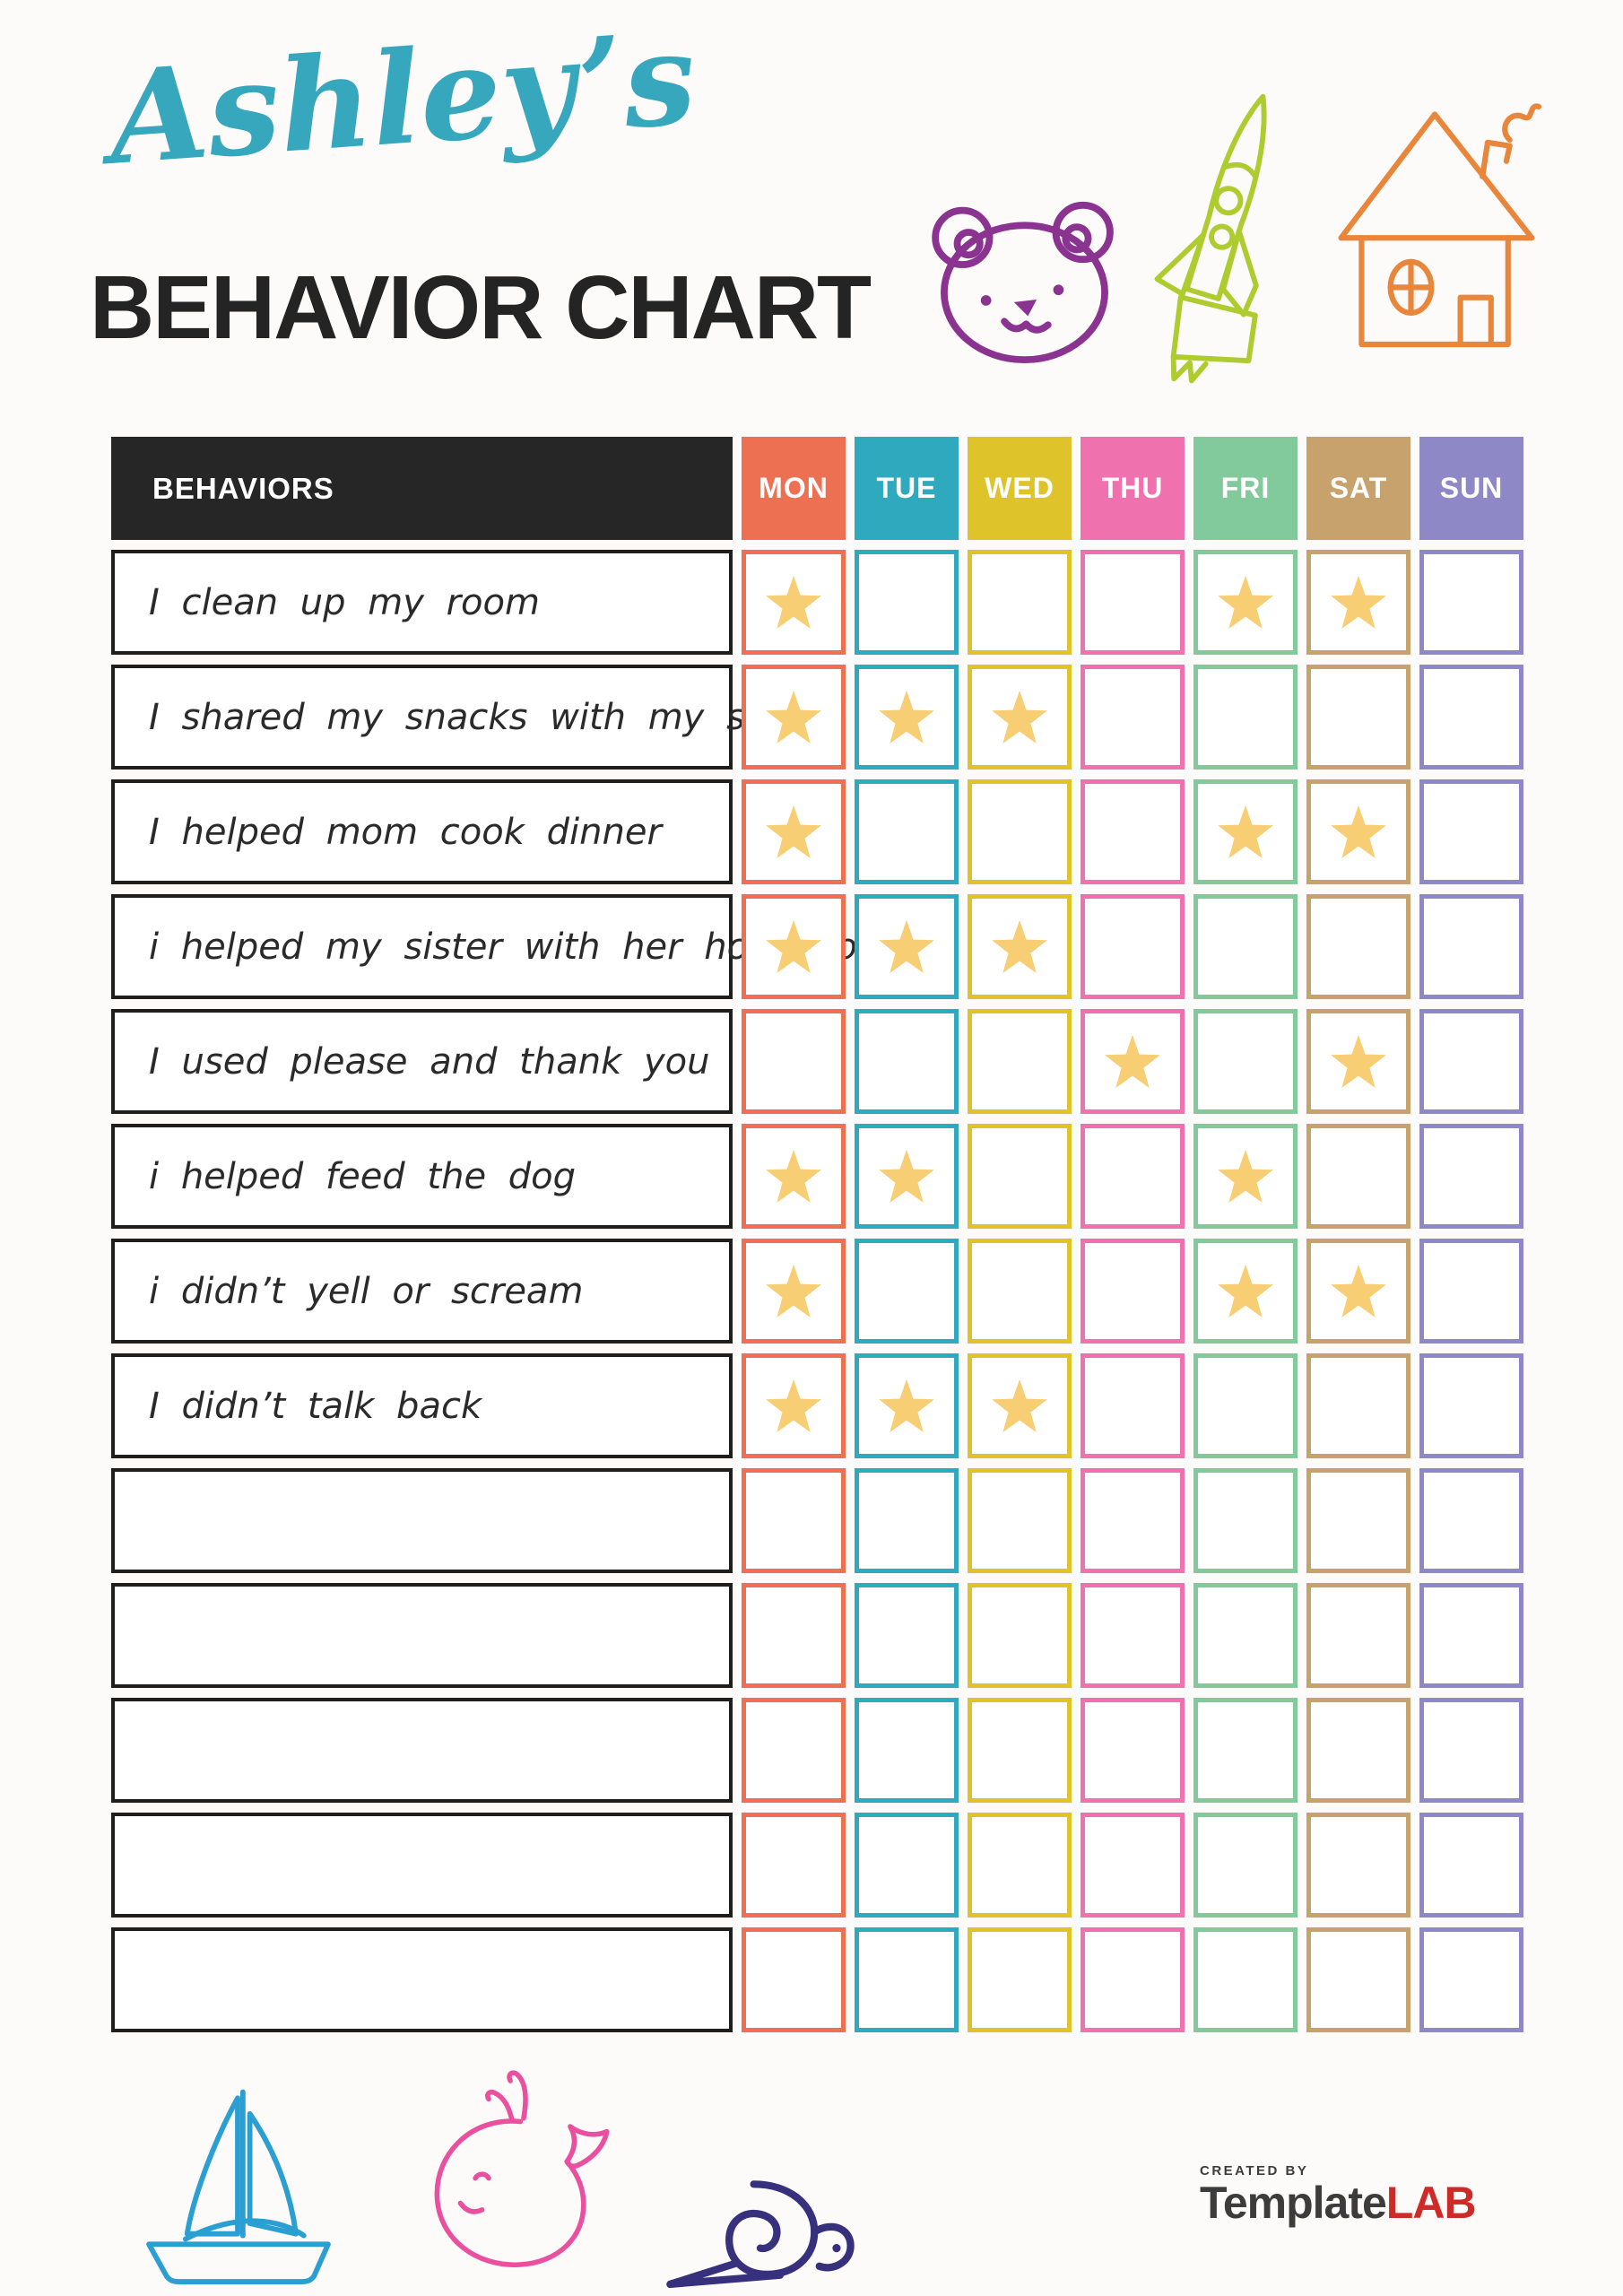 Image resolution: width=1623 pixels, height=2296 pixels. What do you see at coordinates (1220, 237) in the screenshot?
I see `rocket-icon` at bounding box center [1220, 237].